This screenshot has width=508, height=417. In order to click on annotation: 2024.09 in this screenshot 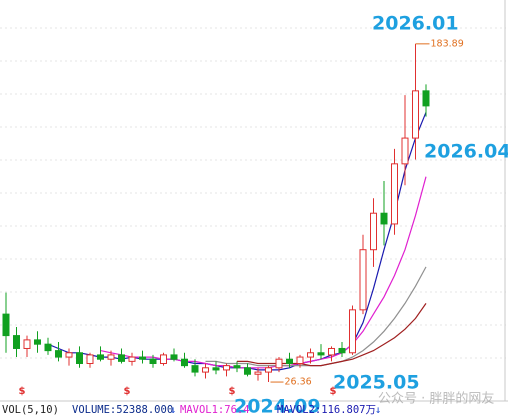, I will do `click(277, 406)`.